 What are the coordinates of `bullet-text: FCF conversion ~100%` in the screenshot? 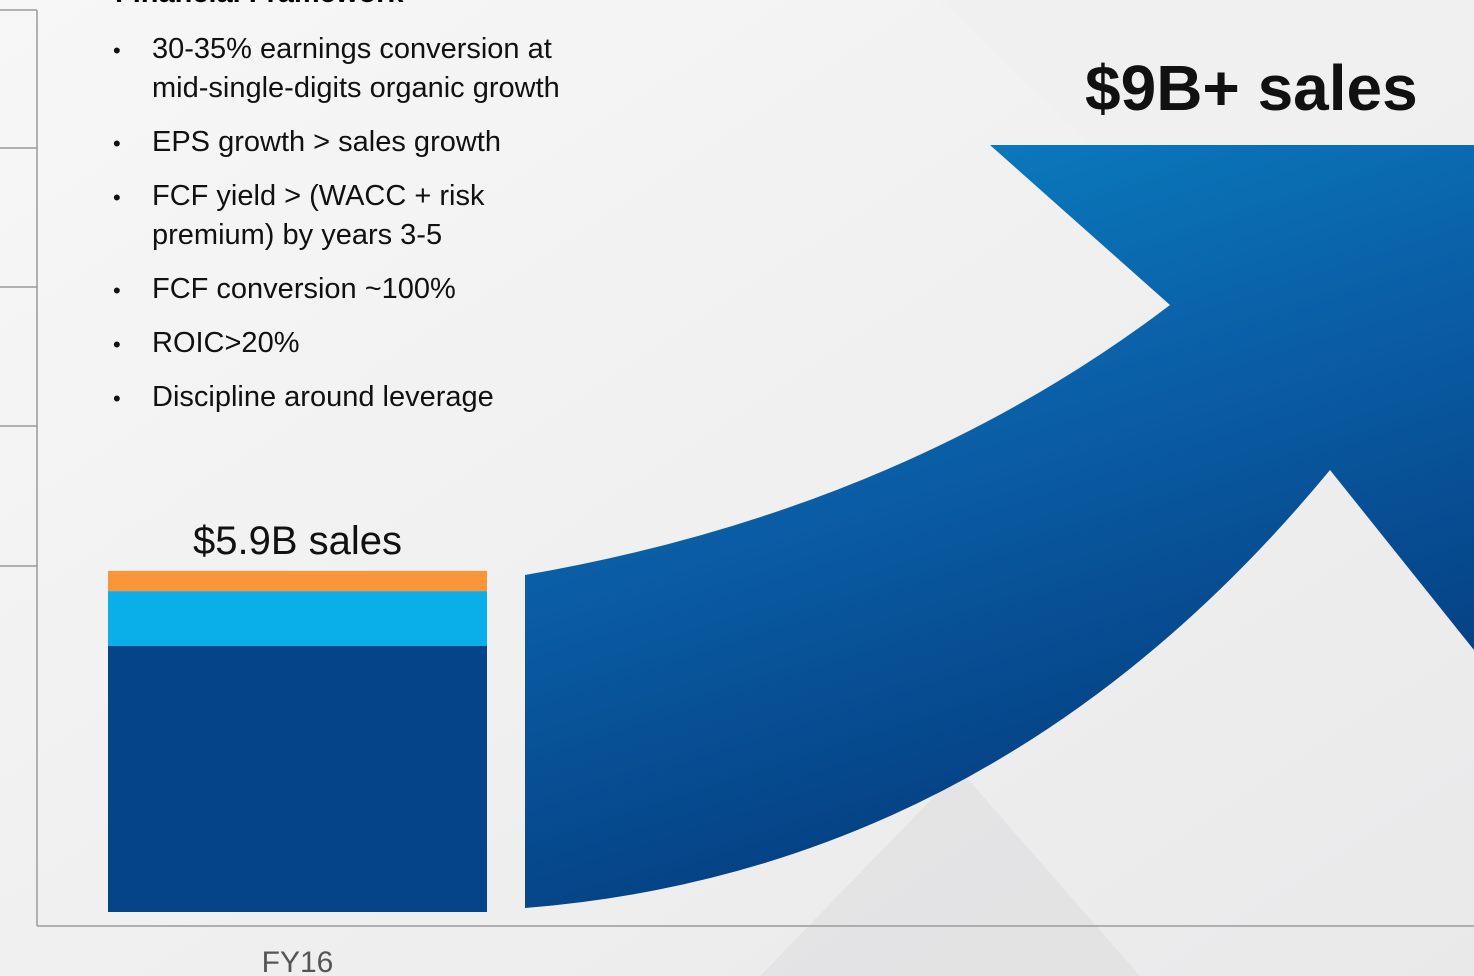 It's located at (304, 289).